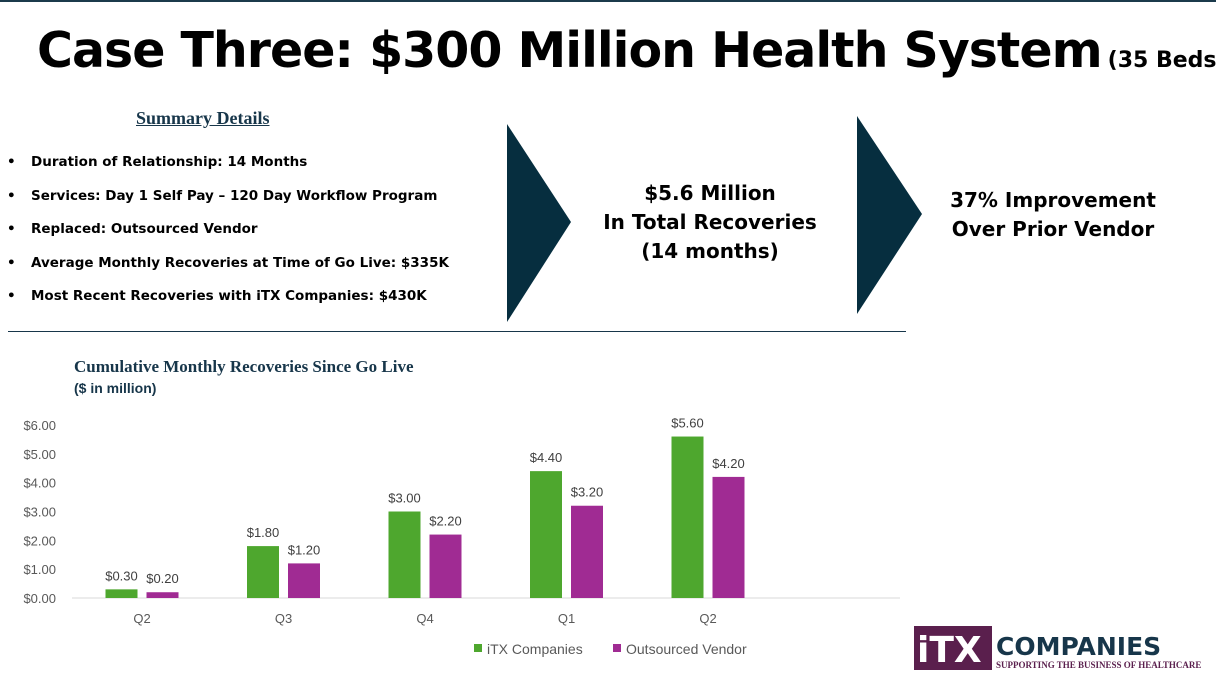  What do you see at coordinates (566, 618) in the screenshot?
I see `x-tick-label: Q1` at bounding box center [566, 618].